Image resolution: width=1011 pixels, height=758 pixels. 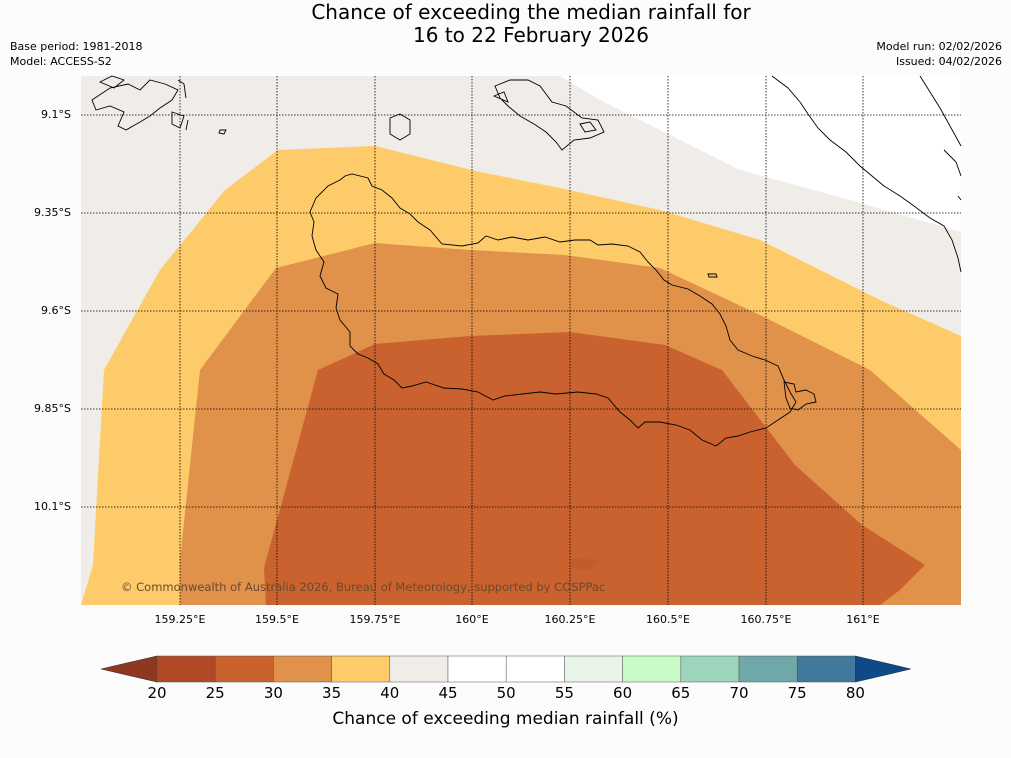 What do you see at coordinates (129, 669) in the screenshot?
I see `colorbar-under-arrow` at bounding box center [129, 669].